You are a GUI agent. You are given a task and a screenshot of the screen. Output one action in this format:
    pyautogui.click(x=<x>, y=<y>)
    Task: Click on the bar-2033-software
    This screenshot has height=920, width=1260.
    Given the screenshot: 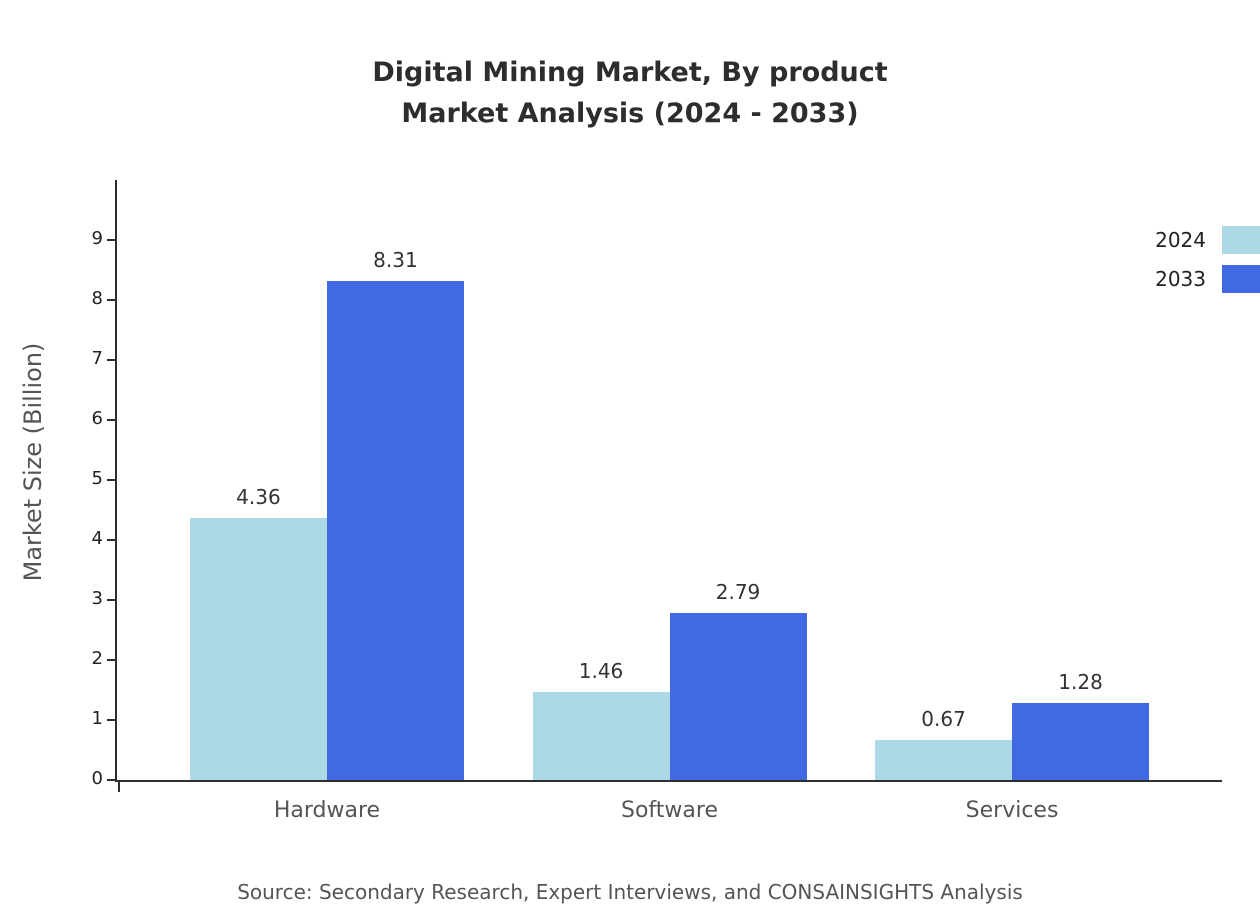 What is the action you would take?
    pyautogui.click(x=738, y=696)
    